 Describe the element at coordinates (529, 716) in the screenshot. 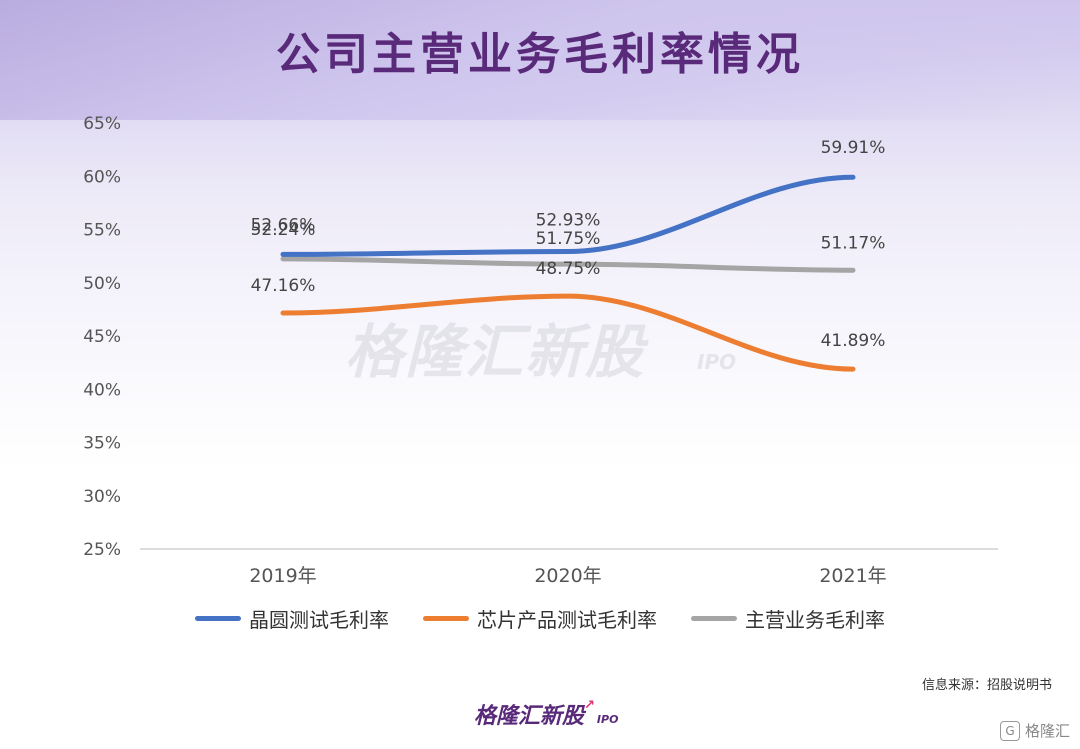

I see `brand-logo-text: 格隆汇新股` at that location.